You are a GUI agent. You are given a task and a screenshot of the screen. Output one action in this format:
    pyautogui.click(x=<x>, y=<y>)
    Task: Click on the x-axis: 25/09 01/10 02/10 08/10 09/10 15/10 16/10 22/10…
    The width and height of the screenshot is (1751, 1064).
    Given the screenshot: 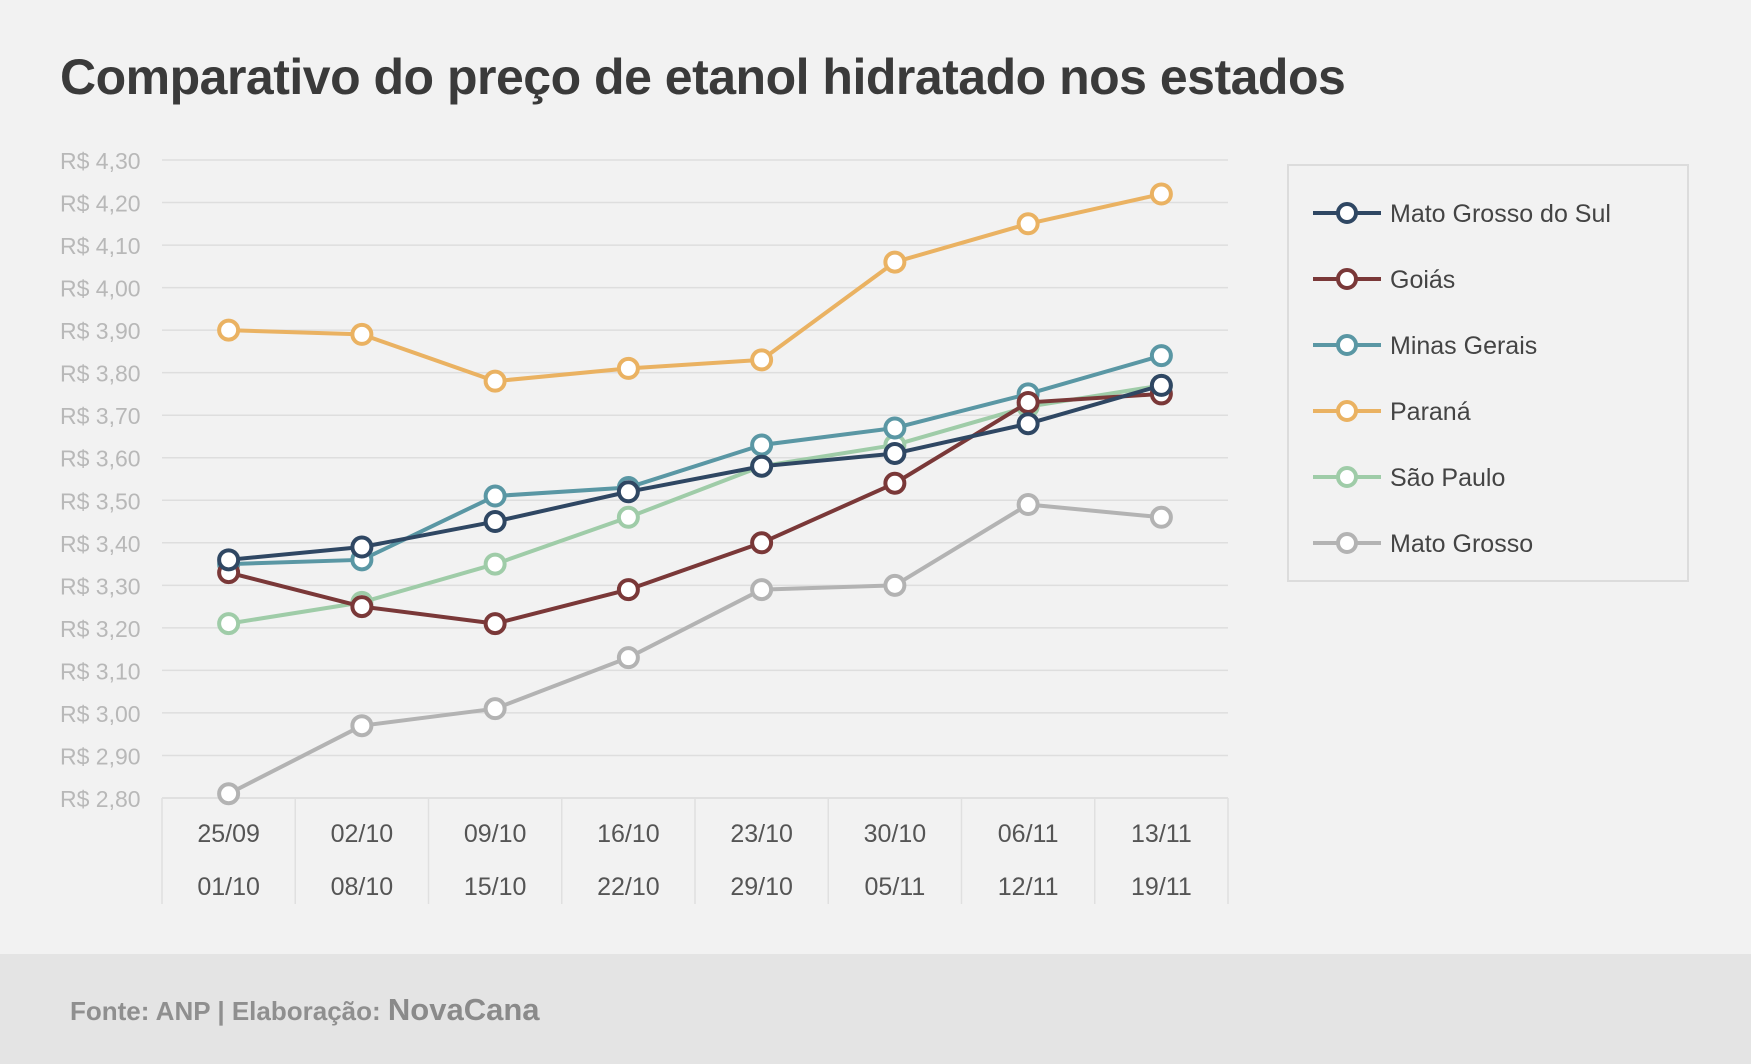 What is the action you would take?
    pyautogui.click(x=695, y=850)
    